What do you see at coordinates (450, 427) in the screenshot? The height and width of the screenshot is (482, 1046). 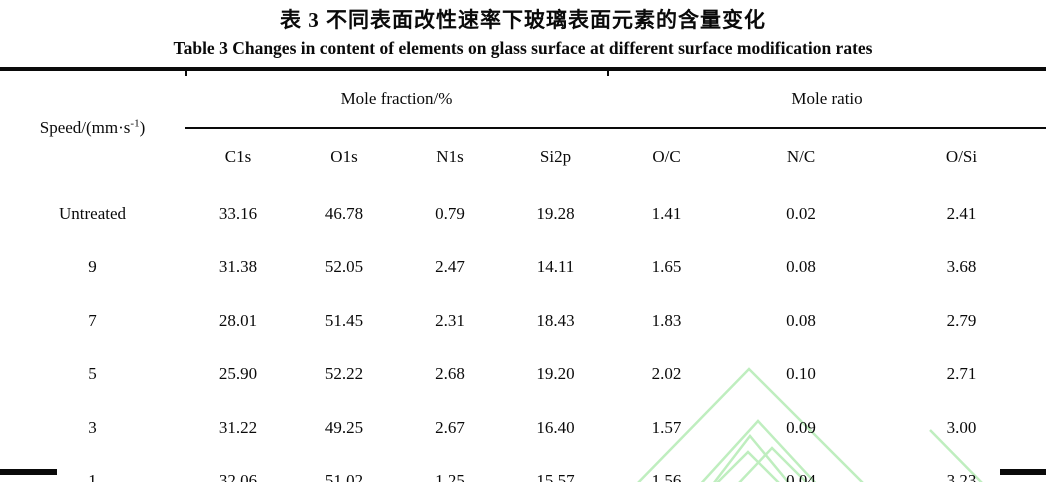 I see `value-cell: 2.67` at bounding box center [450, 427].